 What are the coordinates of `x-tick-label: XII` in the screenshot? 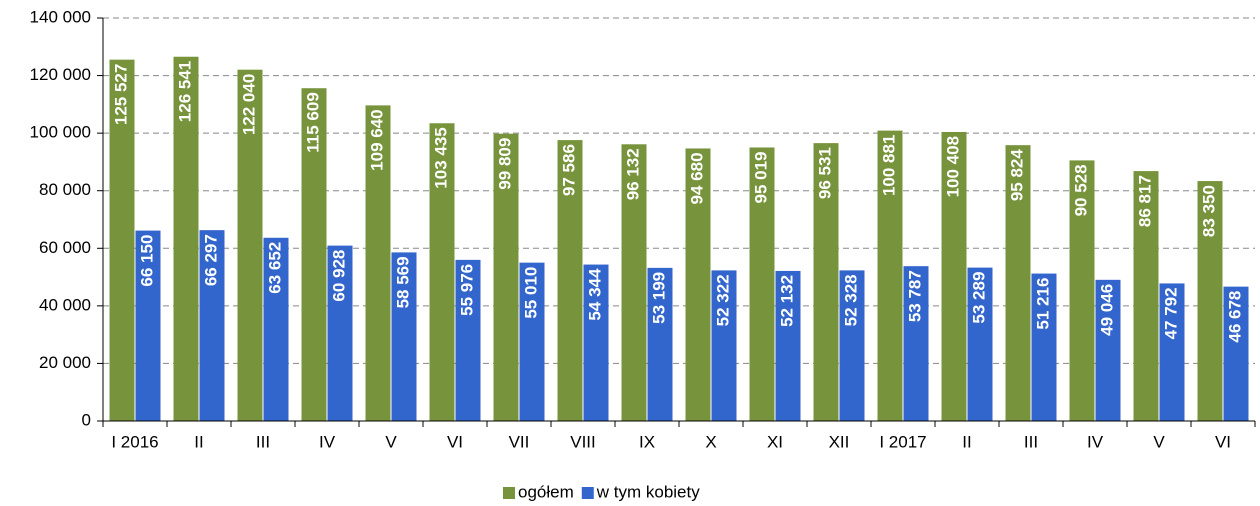 It's located at (839, 441).